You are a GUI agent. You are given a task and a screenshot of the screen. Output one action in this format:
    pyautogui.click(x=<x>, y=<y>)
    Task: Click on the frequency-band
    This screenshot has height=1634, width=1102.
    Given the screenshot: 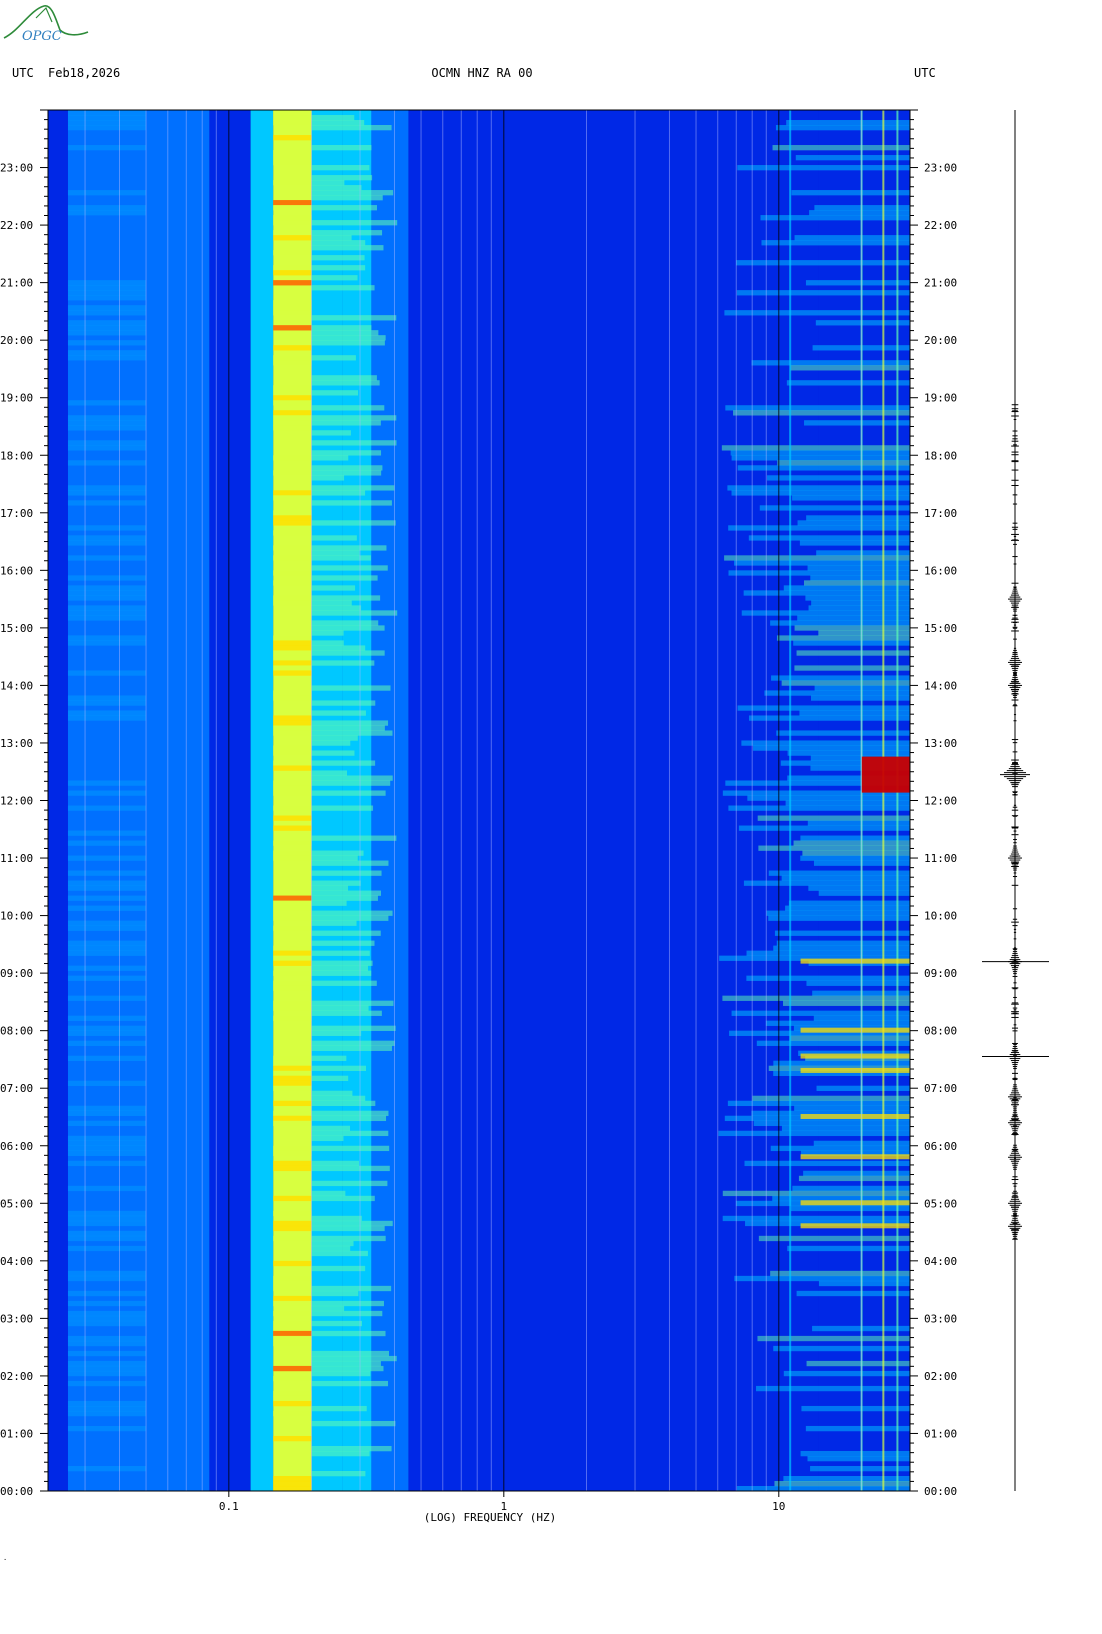 What is the action you would take?
    pyautogui.click(x=230, y=800)
    